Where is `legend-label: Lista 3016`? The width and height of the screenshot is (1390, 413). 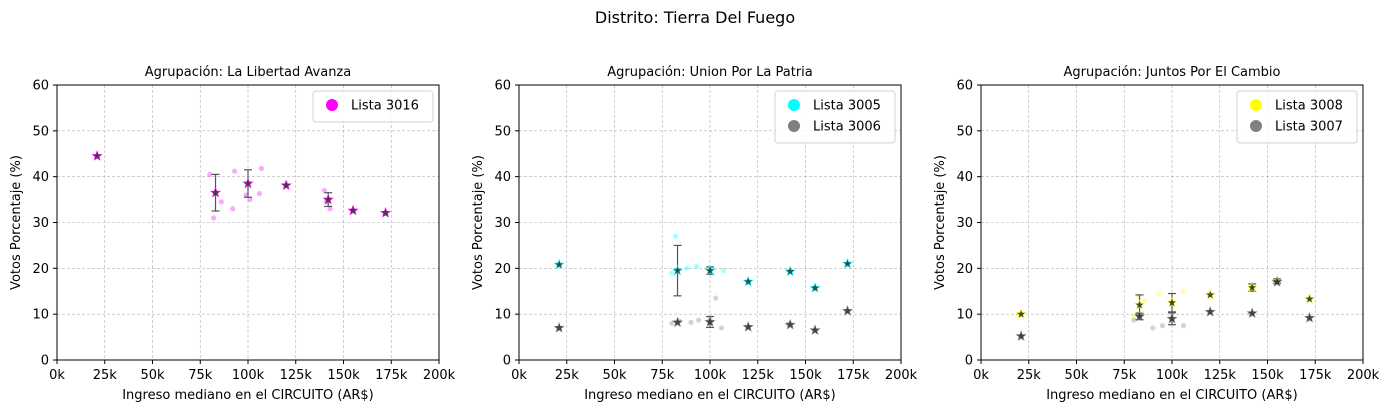
legend-label: Lista 3016 is located at coordinates (385, 106).